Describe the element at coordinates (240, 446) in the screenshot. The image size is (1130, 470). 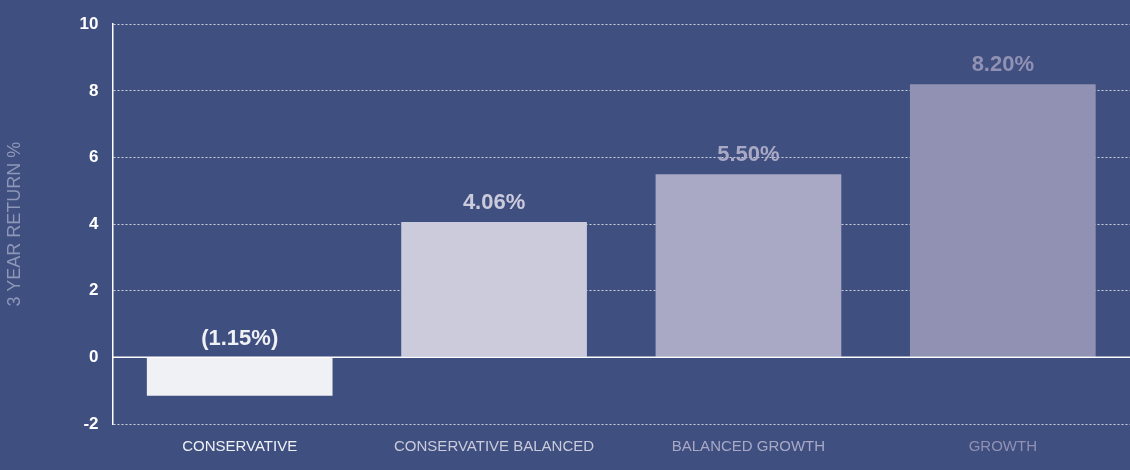
I see `x-tick-label: CONSERVATIVE` at that location.